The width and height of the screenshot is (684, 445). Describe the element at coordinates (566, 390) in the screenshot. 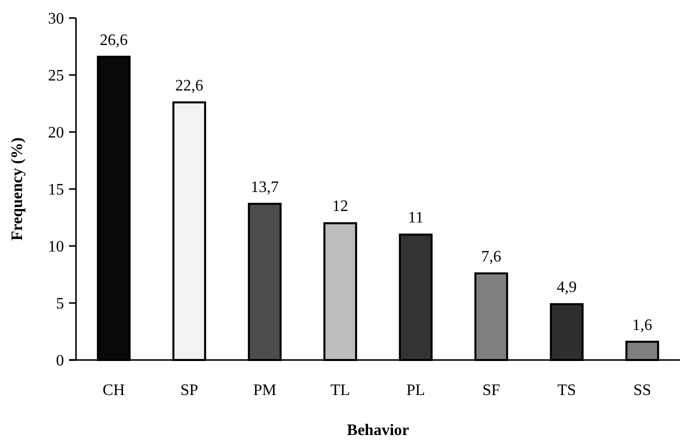

I see `x-tick-label: TS` at that location.